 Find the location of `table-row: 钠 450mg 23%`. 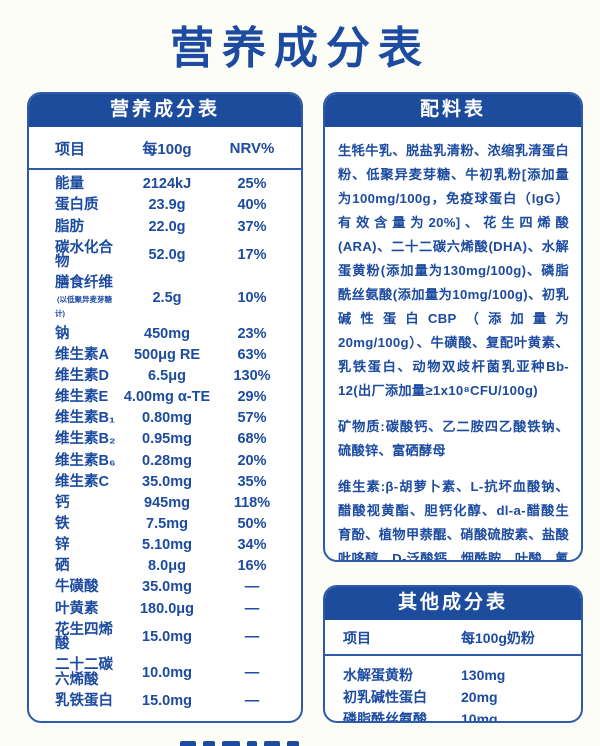

table-row: 钠 450mg 23% is located at coordinates (171, 333).